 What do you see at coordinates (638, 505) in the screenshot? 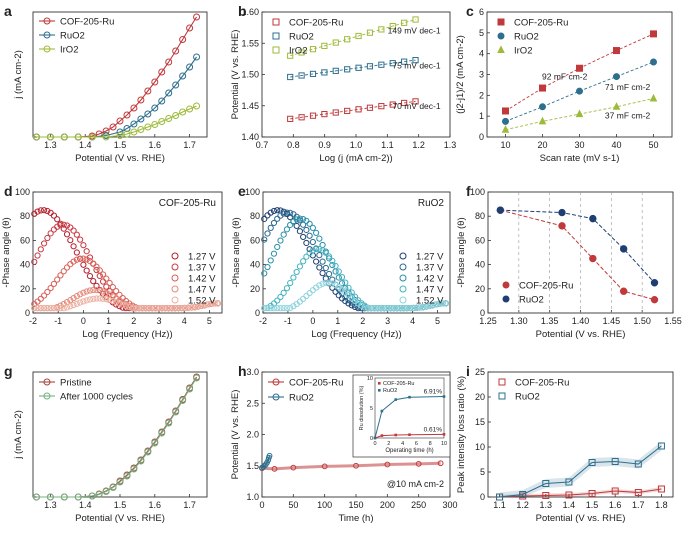
I see `x-tick-label: 1.7` at bounding box center [638, 505].